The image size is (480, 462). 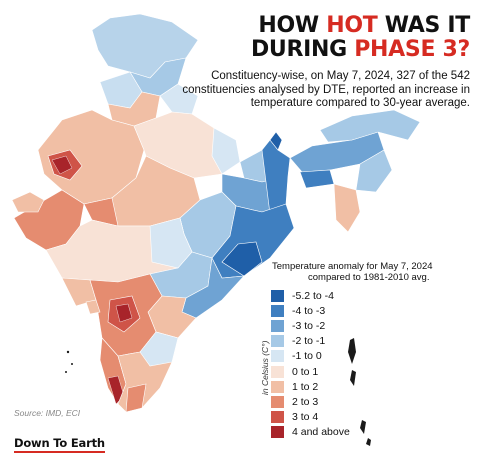 I want to click on legend-label: -3 to -2, so click(x=309, y=325).